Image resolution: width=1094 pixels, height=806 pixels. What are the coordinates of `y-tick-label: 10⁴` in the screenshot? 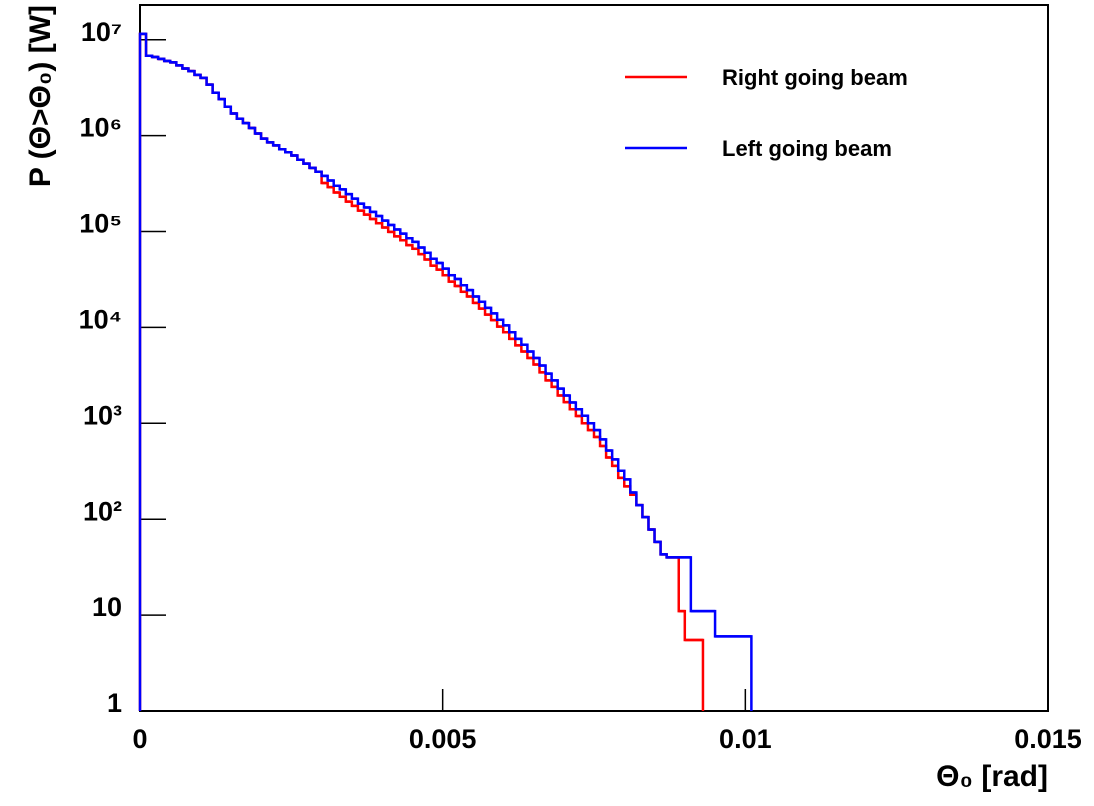 It's located at (100, 320).